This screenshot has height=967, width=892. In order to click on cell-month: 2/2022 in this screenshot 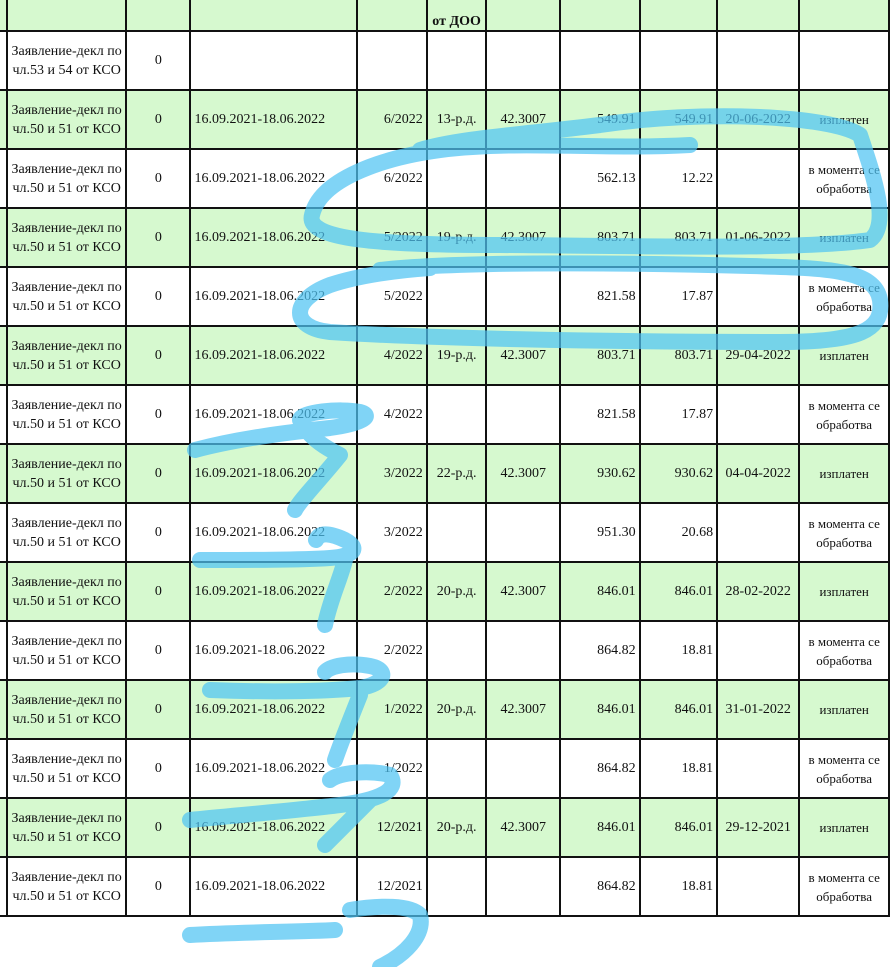, I will do `click(392, 591)`.